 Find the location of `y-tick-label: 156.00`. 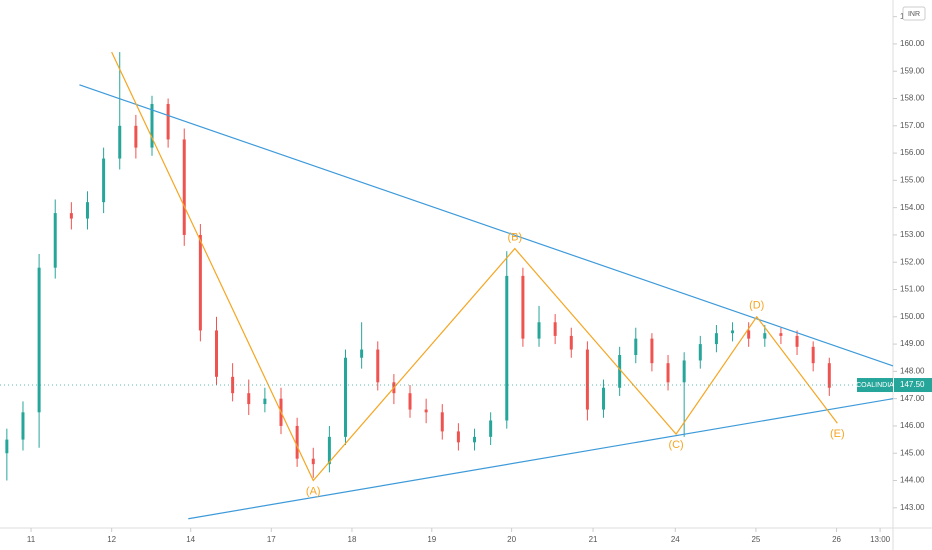

y-tick-label: 156.00 is located at coordinates (912, 152).